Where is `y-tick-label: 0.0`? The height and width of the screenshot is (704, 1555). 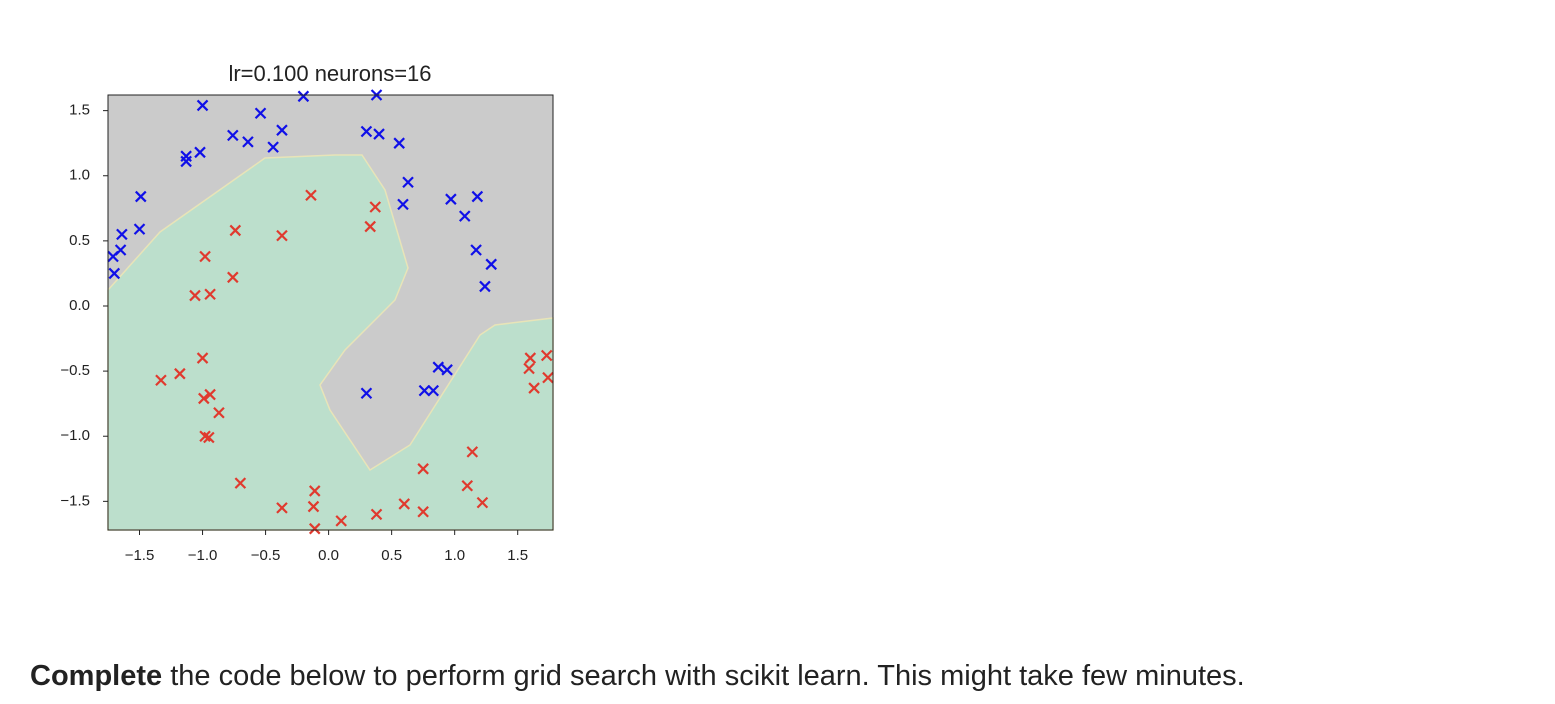
y-tick-label: 0.0 is located at coordinates (79, 305).